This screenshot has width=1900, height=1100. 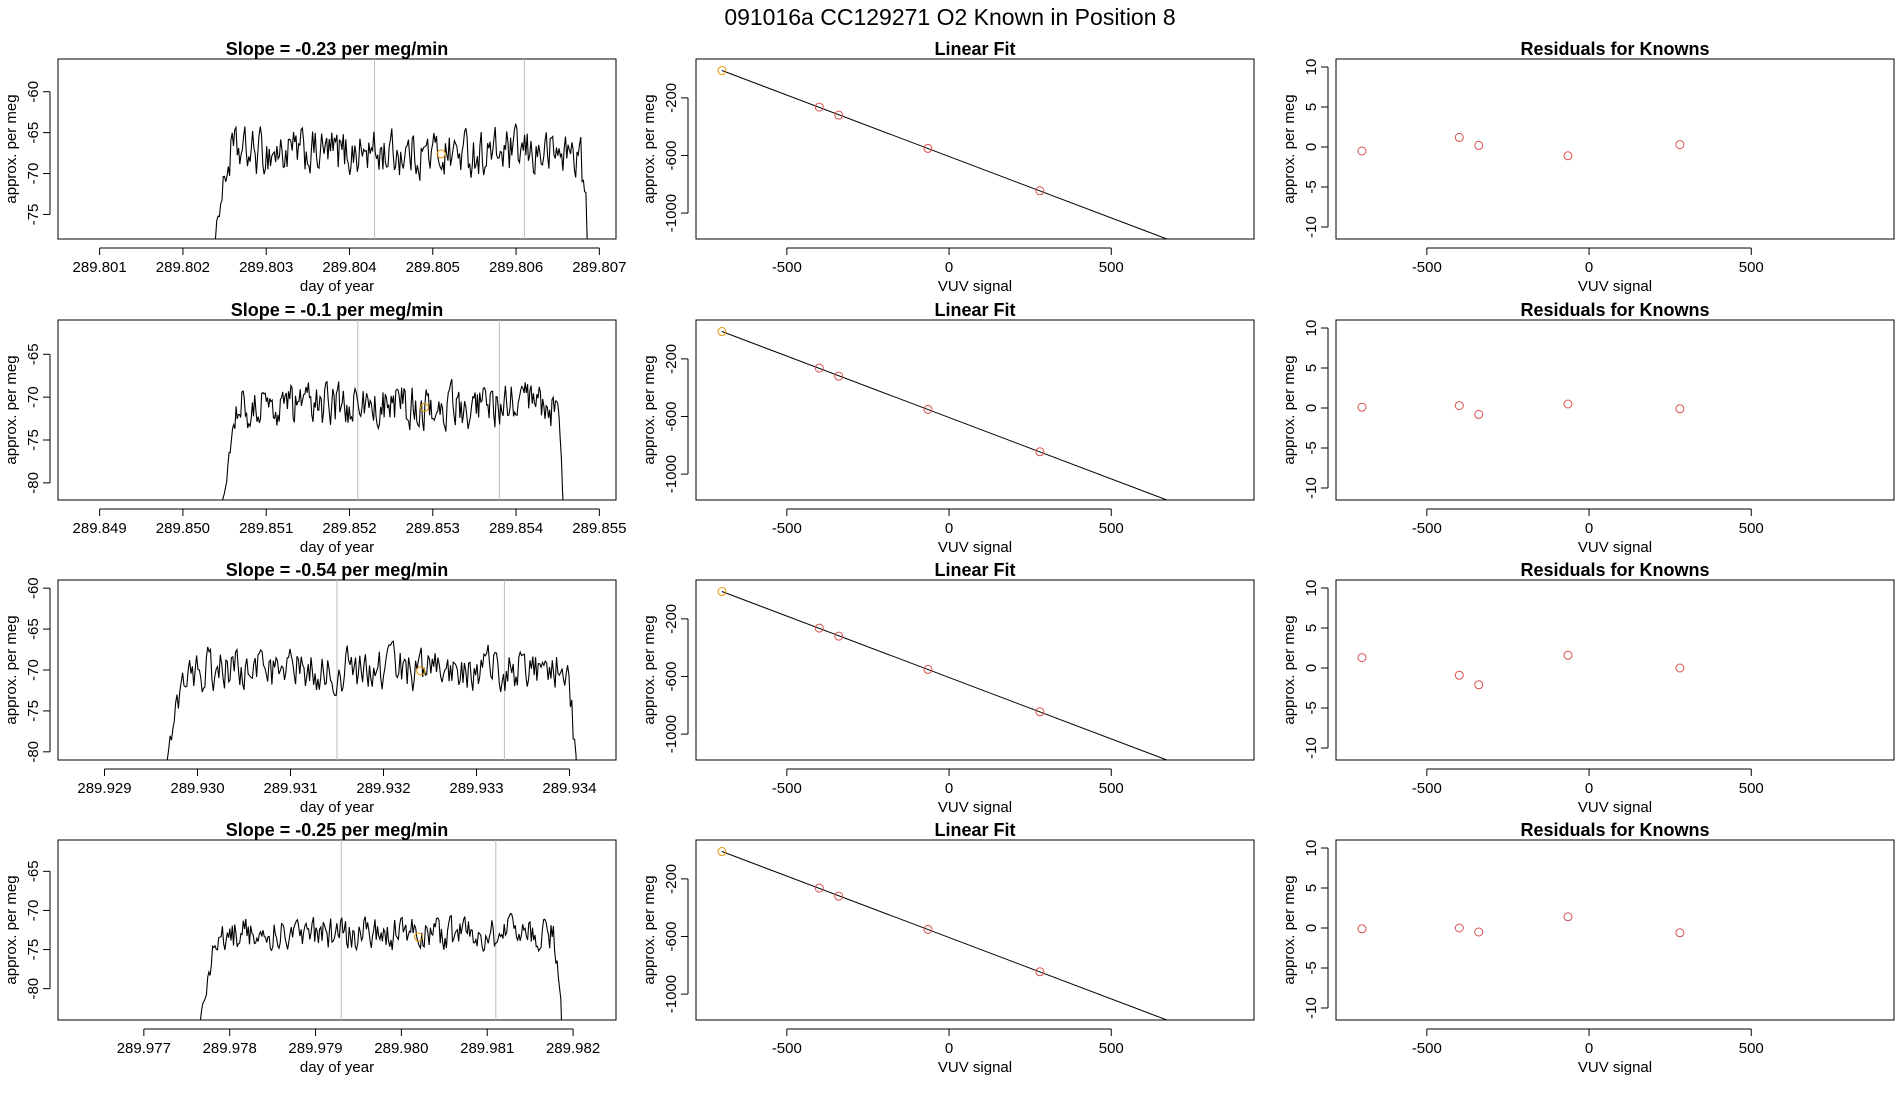 What do you see at coordinates (433, 267) in the screenshot?
I see `x-tick-label: 289.805` at bounding box center [433, 267].